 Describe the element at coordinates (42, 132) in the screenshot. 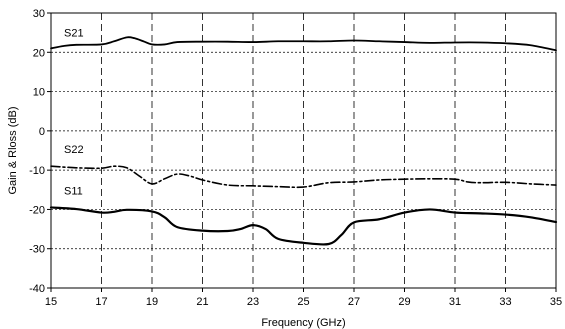

I see `y-tick-label: 0` at that location.